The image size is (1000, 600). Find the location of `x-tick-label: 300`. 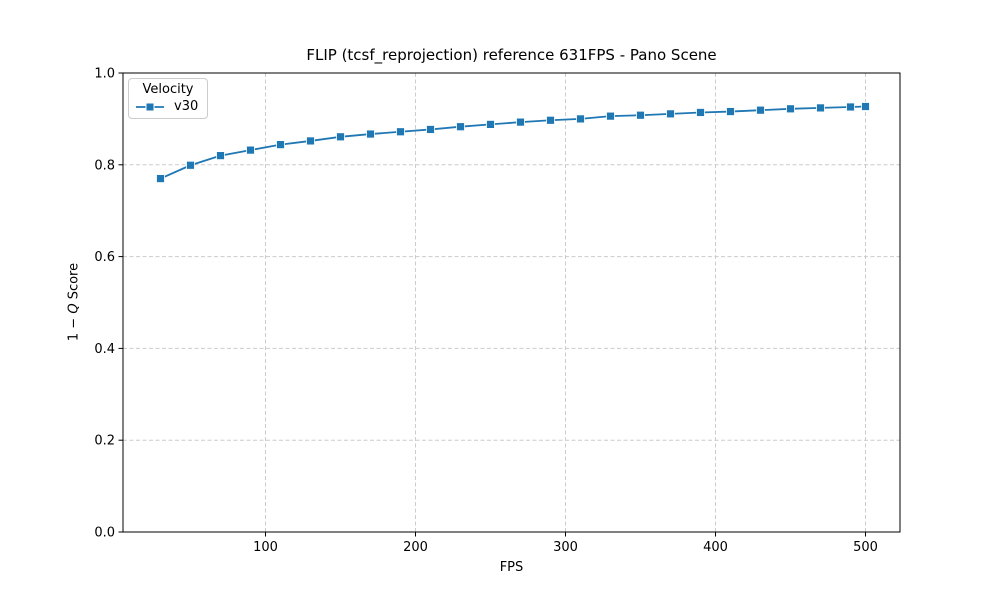

x-tick-label: 300 is located at coordinates (565, 547).